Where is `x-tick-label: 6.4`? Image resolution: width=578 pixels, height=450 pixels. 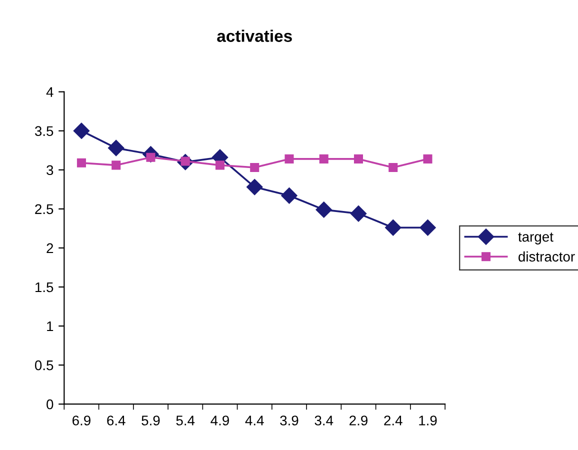 x-tick-label: 6.4 is located at coordinates (116, 421).